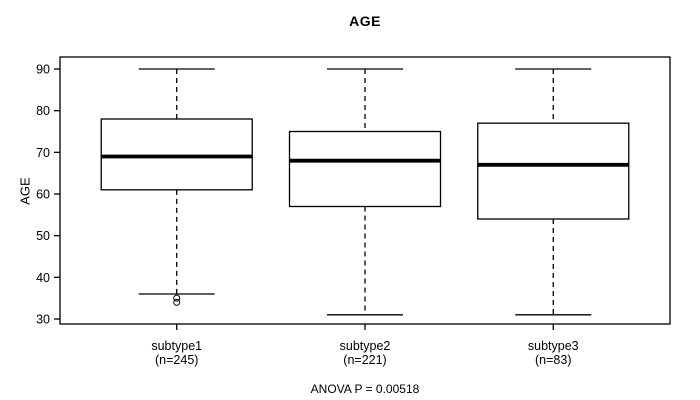  What do you see at coordinates (553, 360) in the screenshot?
I see `group-n-label: (n=83)` at bounding box center [553, 360].